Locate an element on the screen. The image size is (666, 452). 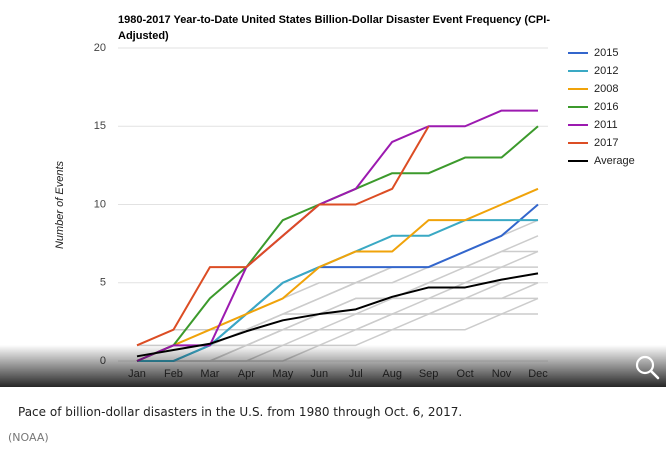
legend-label: 2016 is located at coordinates (606, 107).